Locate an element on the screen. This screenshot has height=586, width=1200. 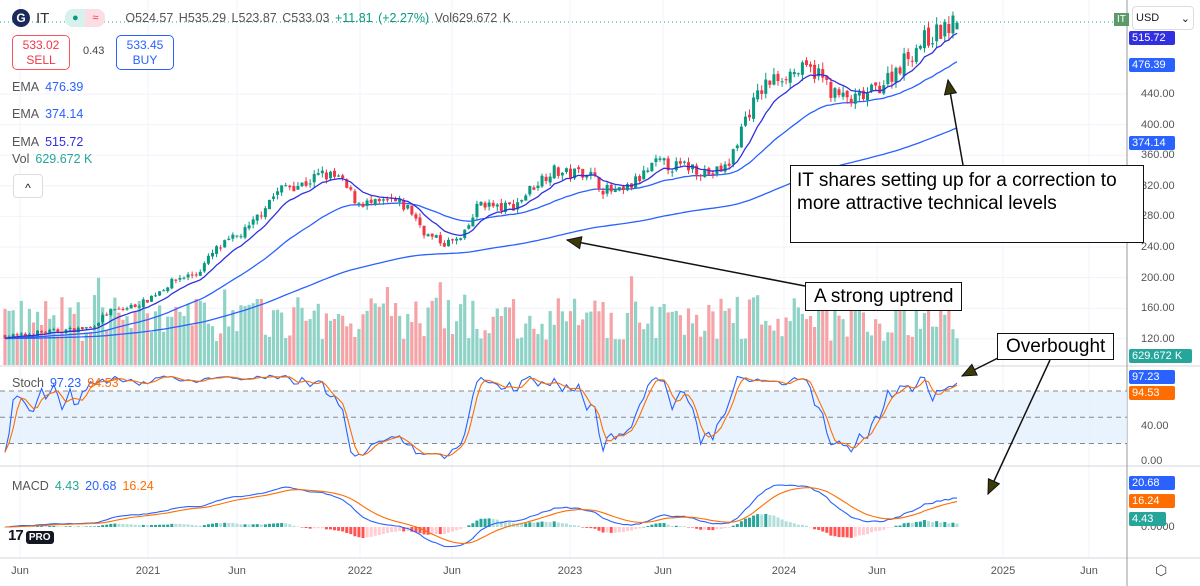
macd-legend: MACD 4.43 20.68 16.24 is located at coordinates (83, 486).